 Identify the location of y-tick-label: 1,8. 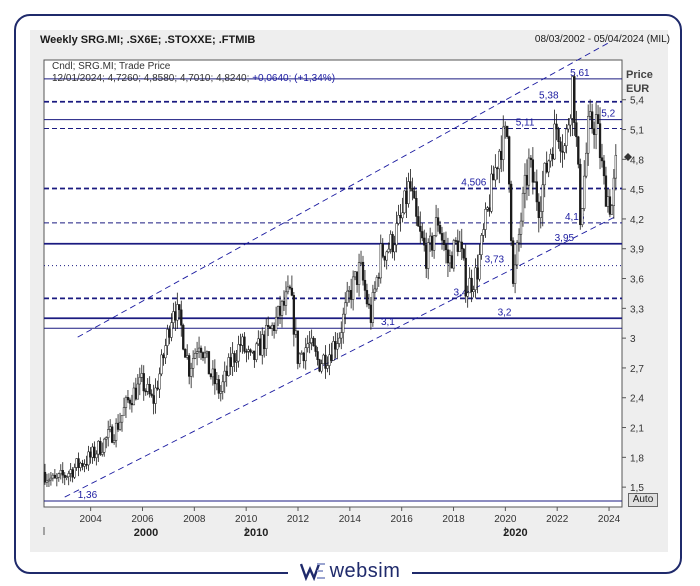
(637, 458).